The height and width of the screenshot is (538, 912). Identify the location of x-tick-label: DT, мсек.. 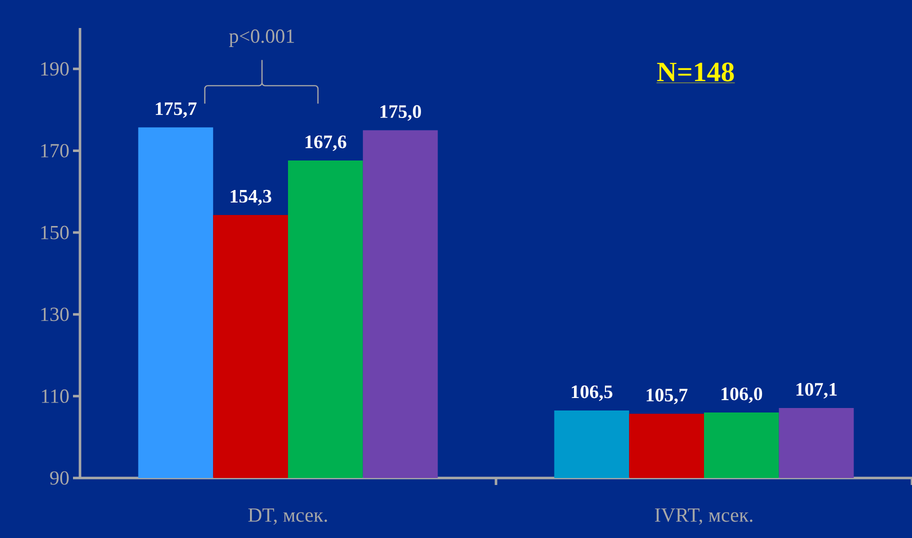
(287, 516).